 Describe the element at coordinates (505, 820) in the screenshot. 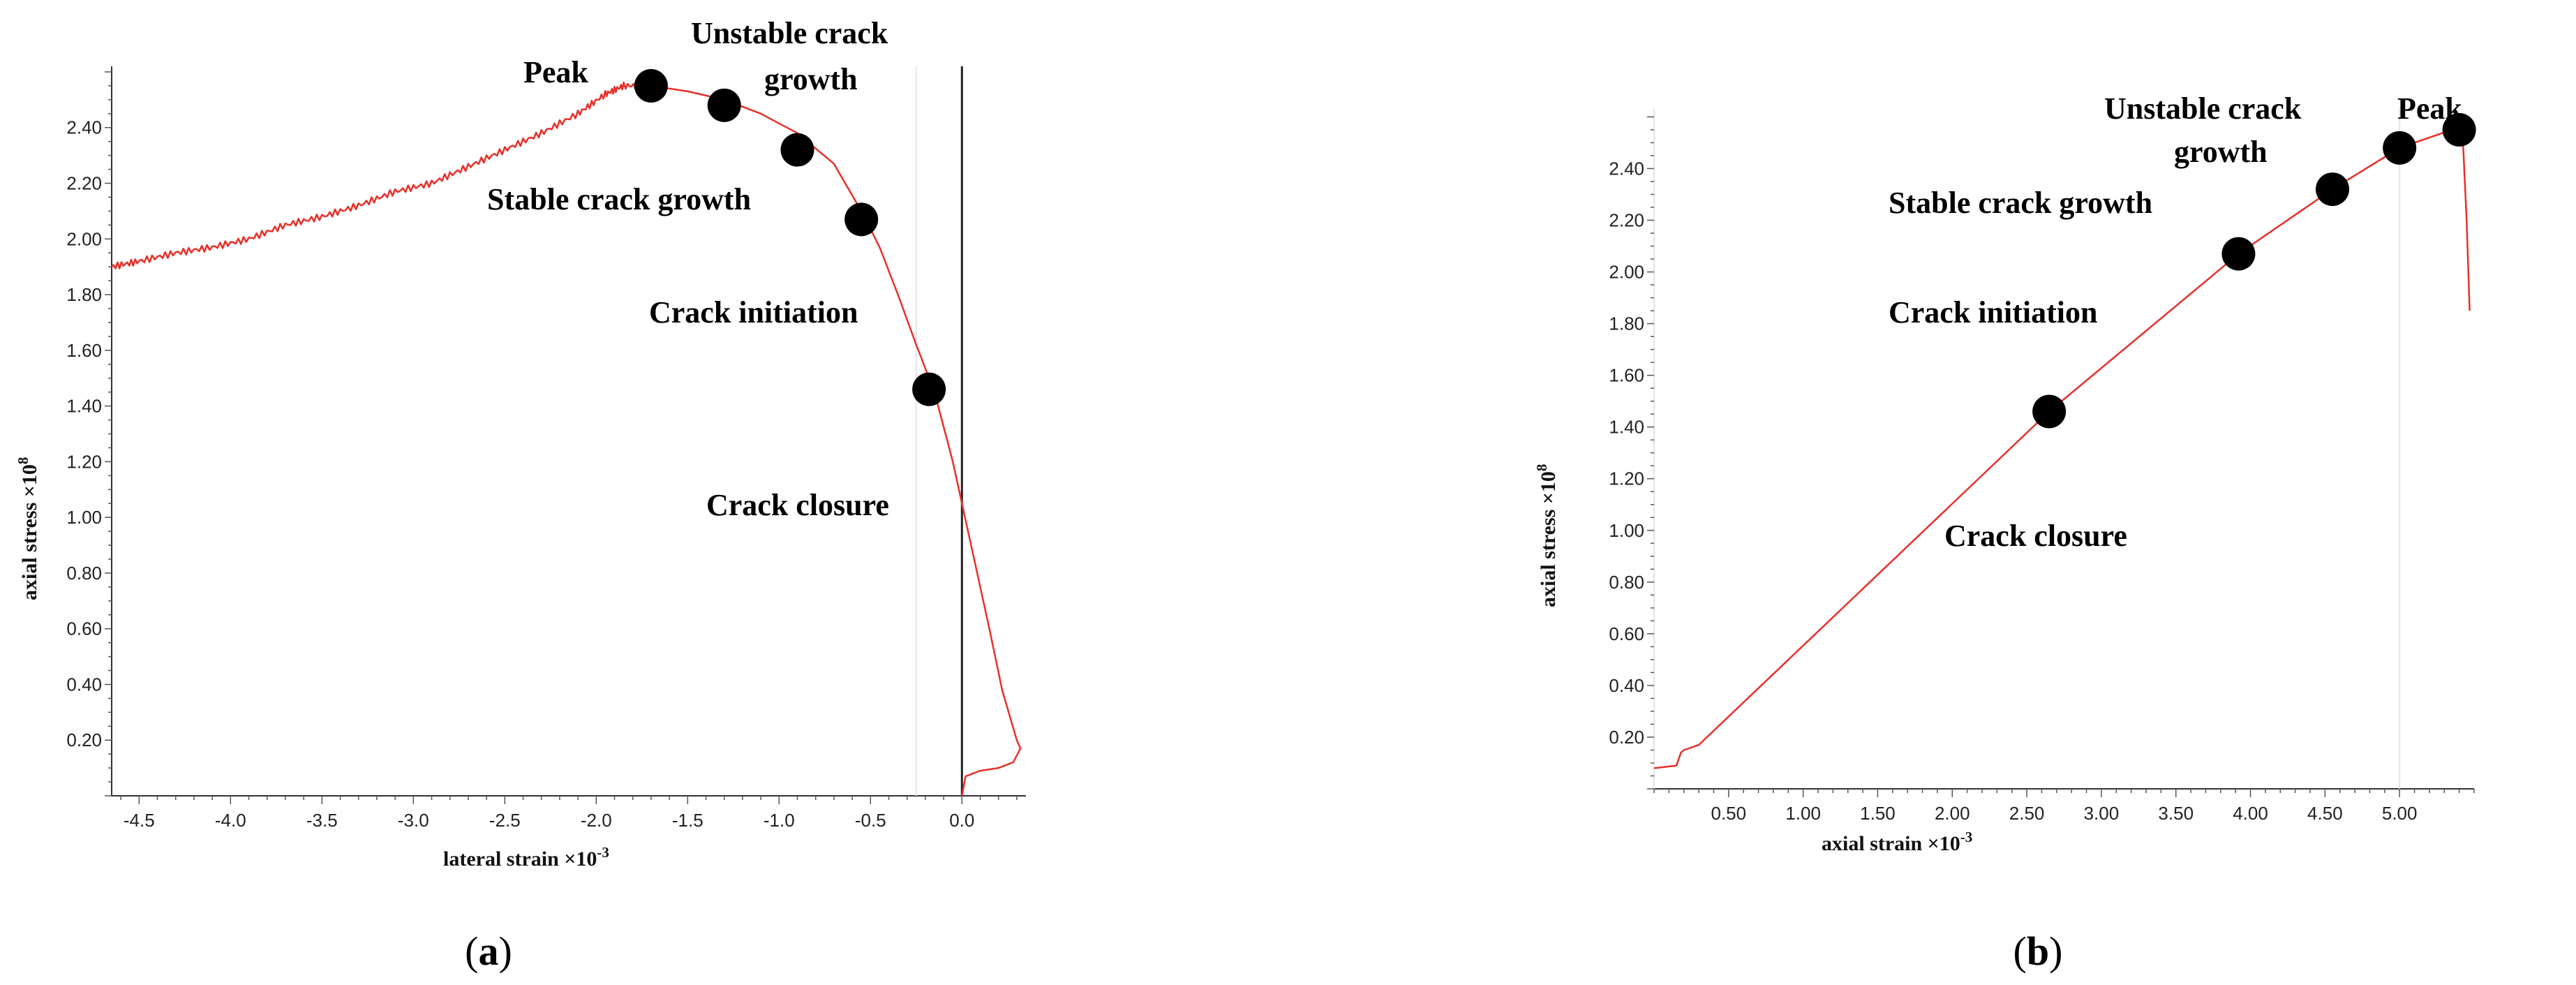

I see `chart-a-x-tick-label: -2.5` at that location.